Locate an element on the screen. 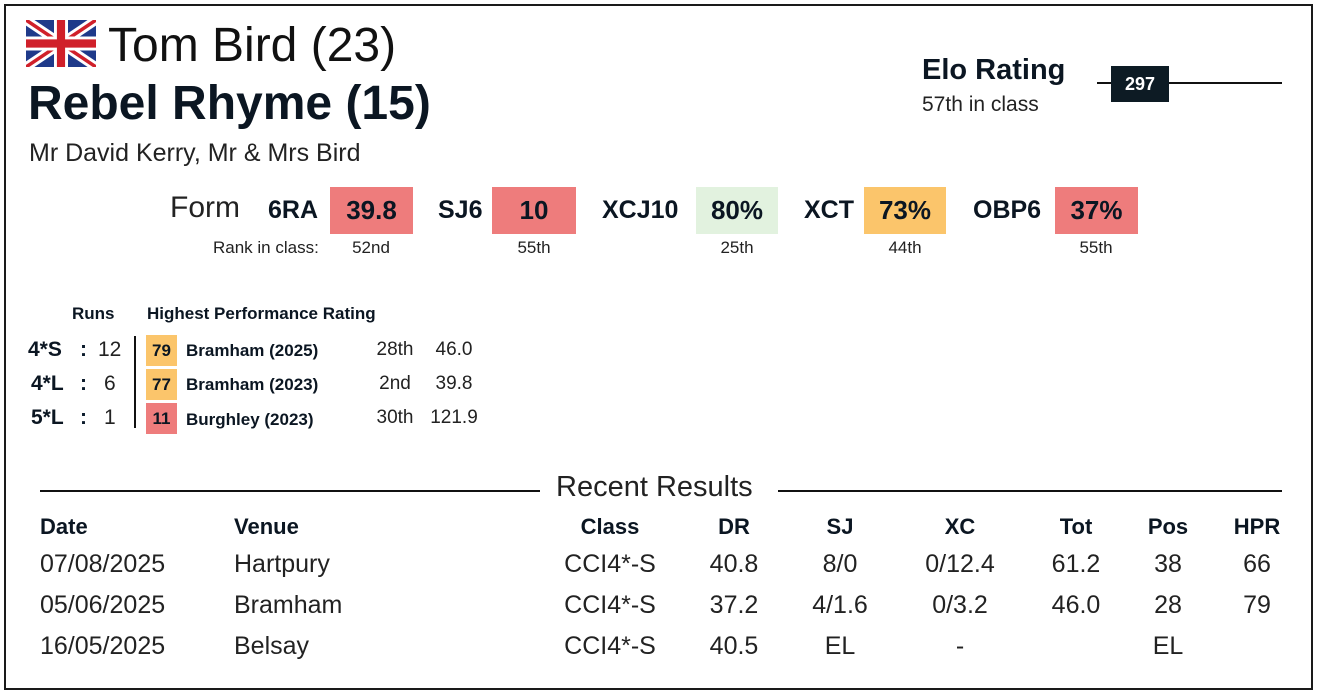 This screenshot has height=698, width=1321. result-xc: 0/3.2 is located at coordinates (960, 605).